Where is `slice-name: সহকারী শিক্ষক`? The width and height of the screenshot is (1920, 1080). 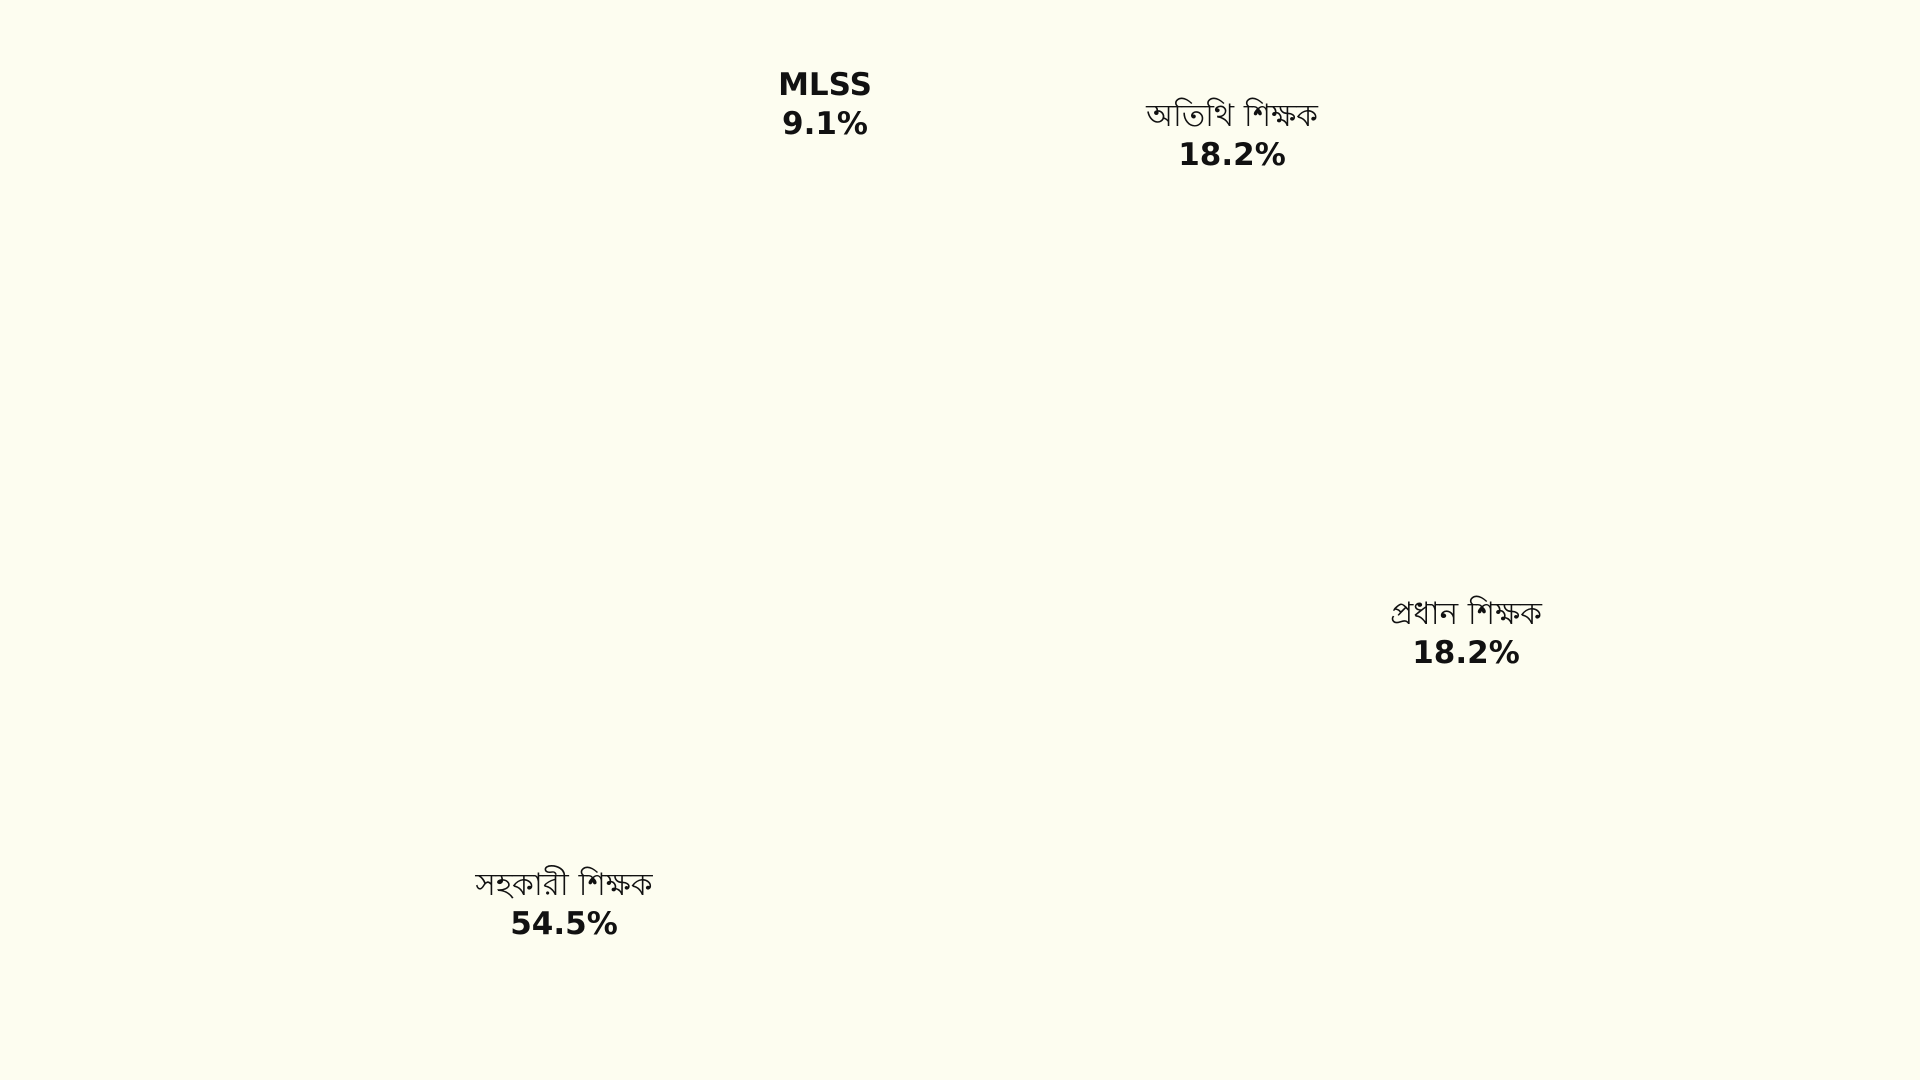
slice-name: সহকারী শিক্ষক is located at coordinates (564, 885).